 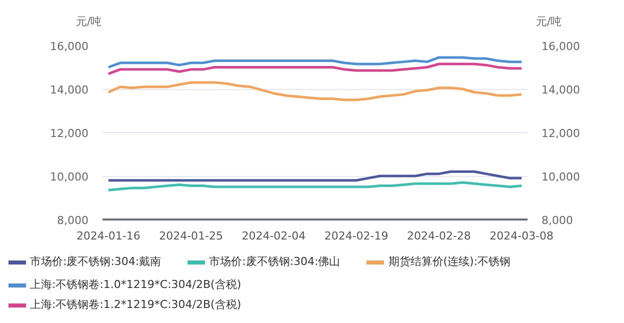 I want to click on y-axis-title: 元/吨, so click(x=89, y=22).